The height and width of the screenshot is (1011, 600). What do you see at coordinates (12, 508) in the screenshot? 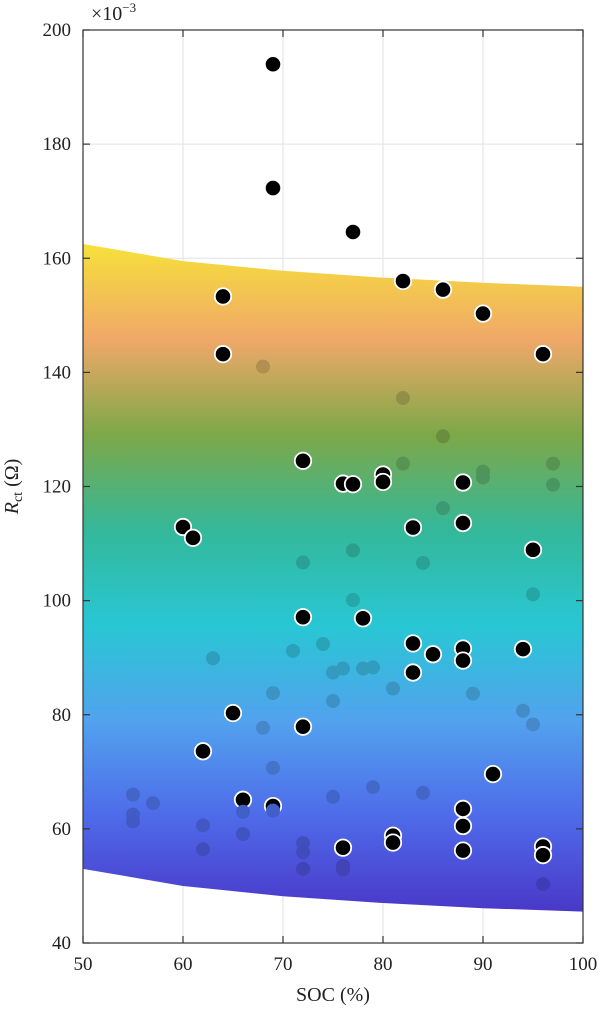
I see `y-axis-label-main: R` at bounding box center [12, 508].